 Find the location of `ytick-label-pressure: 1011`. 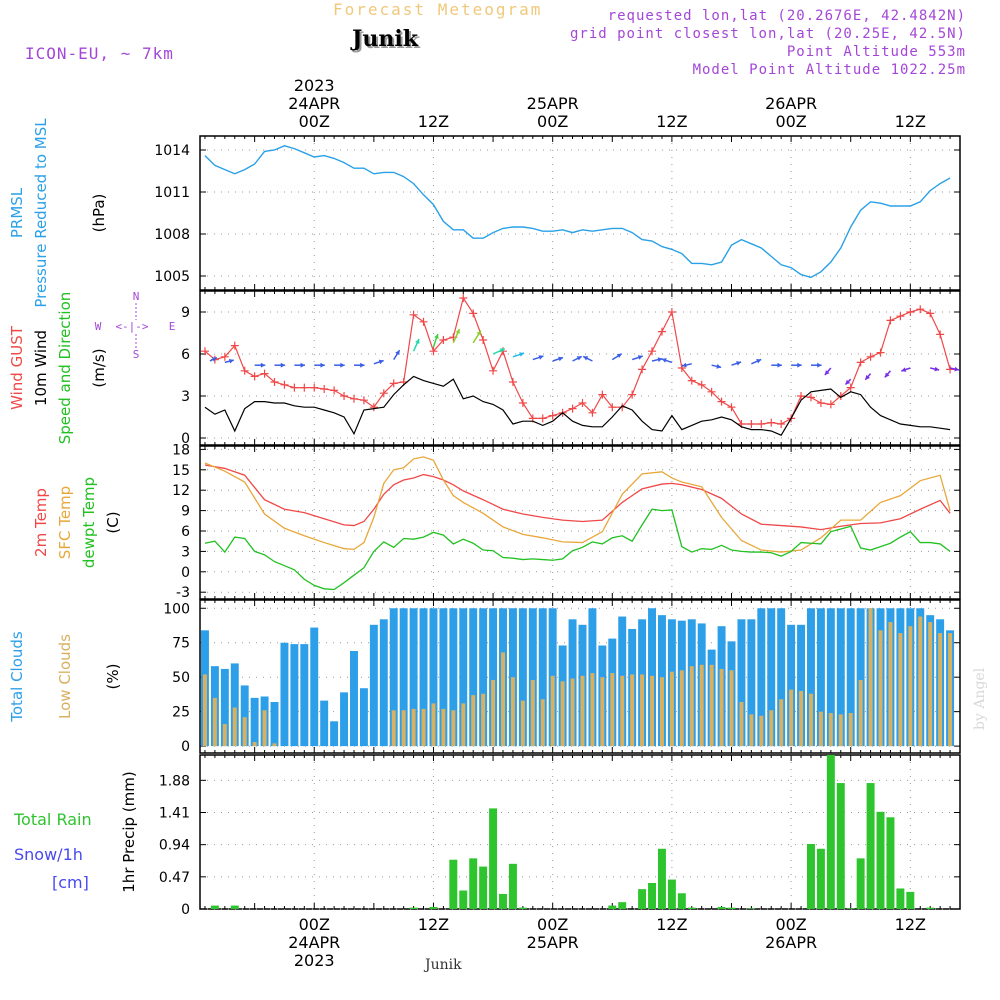

ytick-label-pressure: 1011 is located at coordinates (172, 193).